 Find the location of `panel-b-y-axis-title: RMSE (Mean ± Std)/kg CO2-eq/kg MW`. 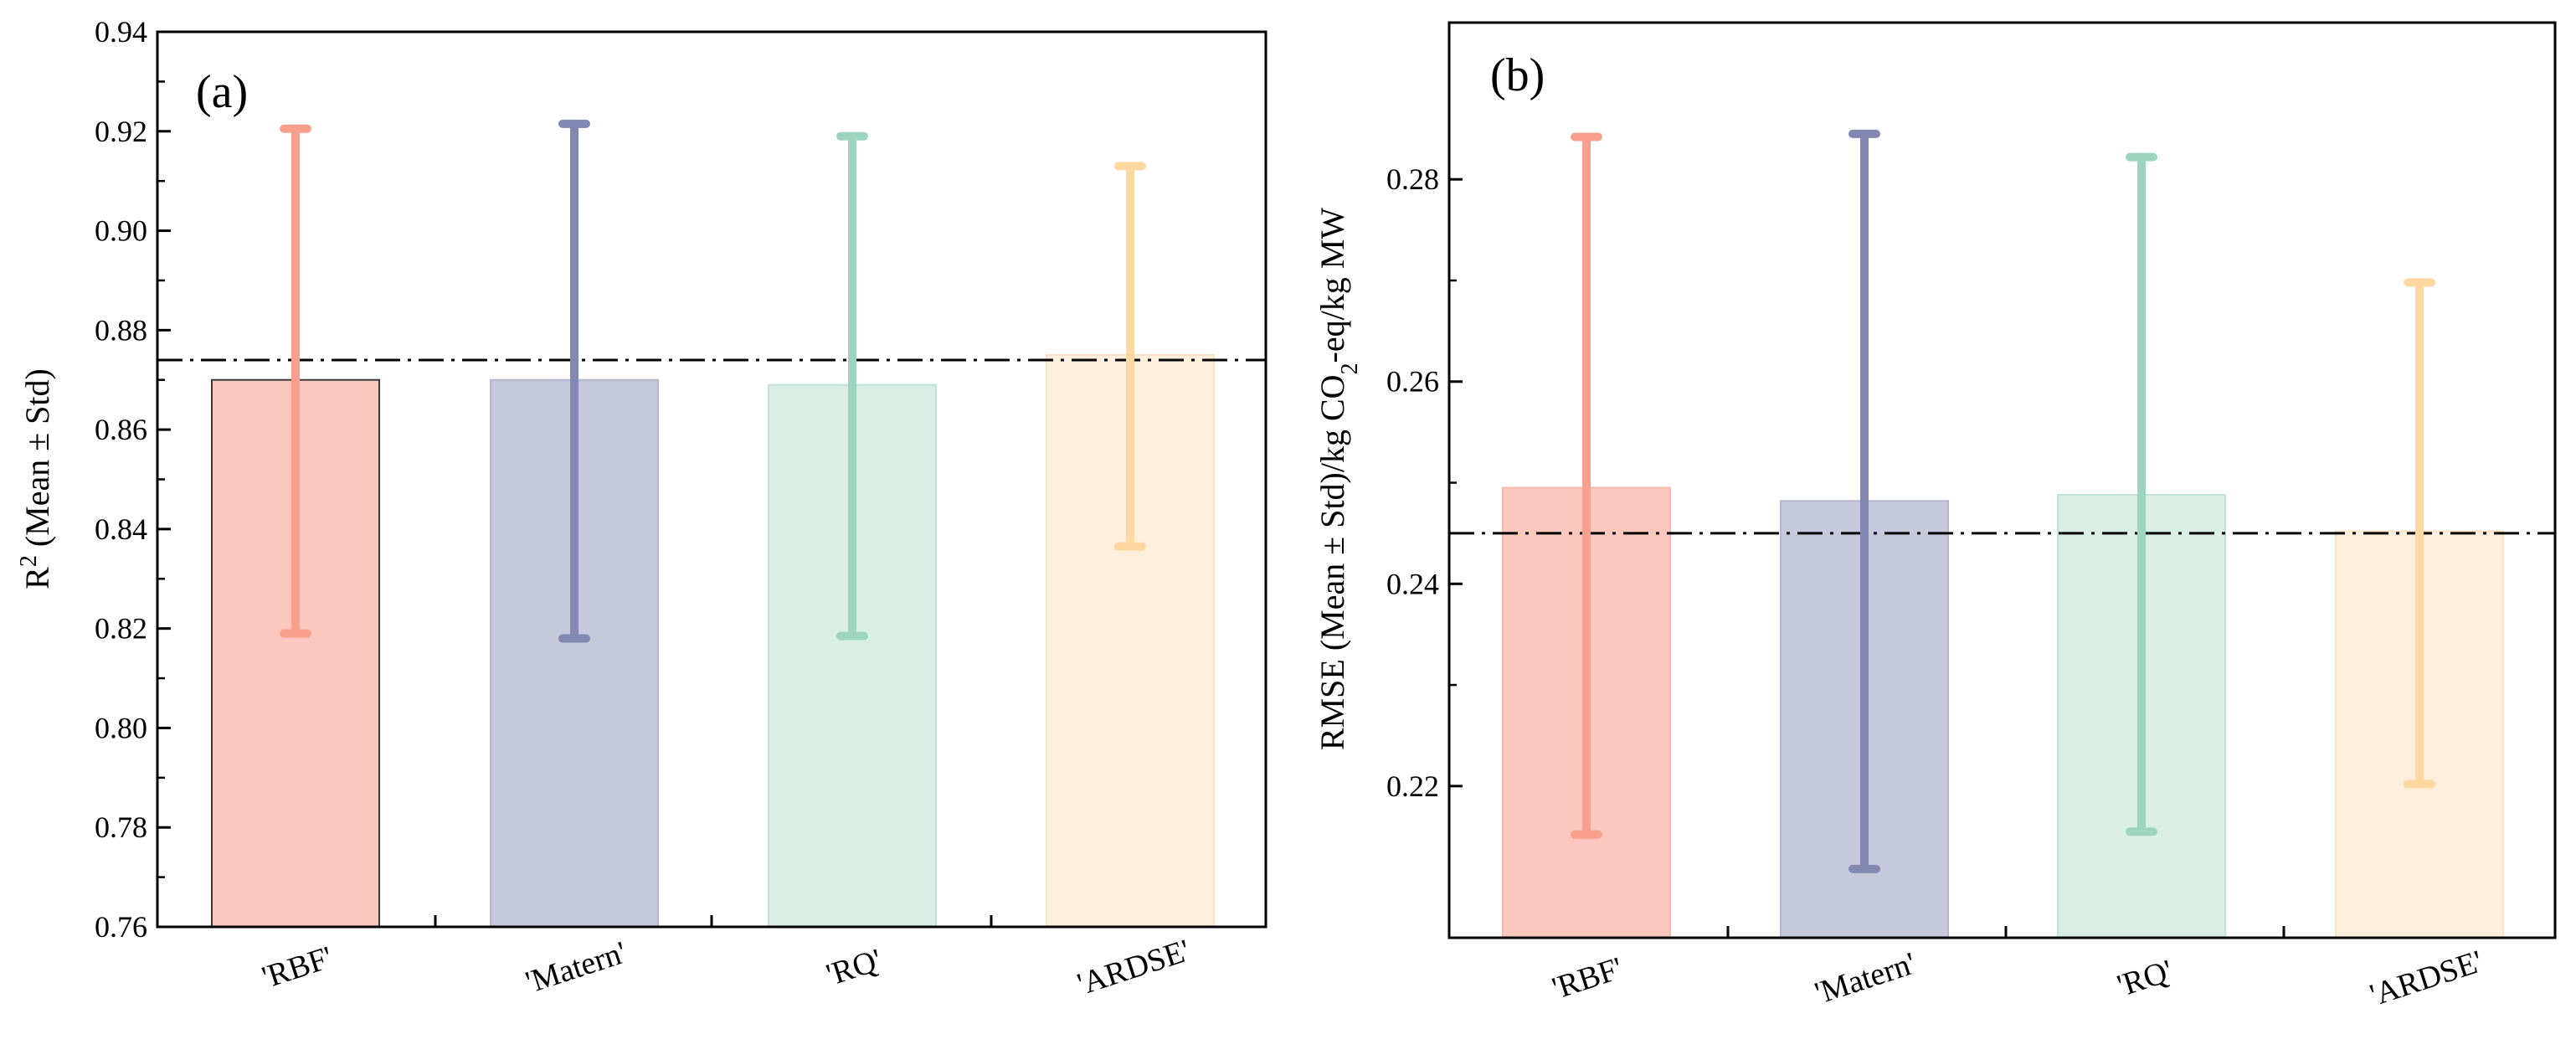

panel-b-y-axis-title: RMSE (Mean ± Std)/kg CO2-eq/kg MW is located at coordinates (1338, 479).